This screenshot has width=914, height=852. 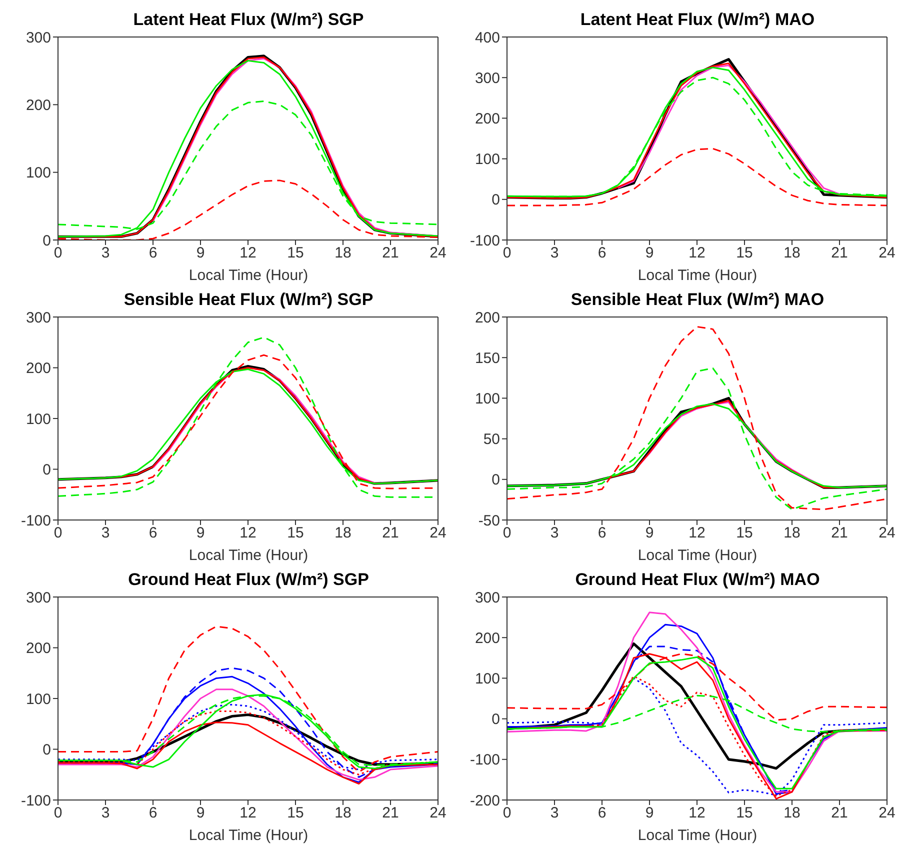 What do you see at coordinates (248, 20) in the screenshot?
I see `chart-title: Latent Heat Flux (W/m²) SGP` at bounding box center [248, 20].